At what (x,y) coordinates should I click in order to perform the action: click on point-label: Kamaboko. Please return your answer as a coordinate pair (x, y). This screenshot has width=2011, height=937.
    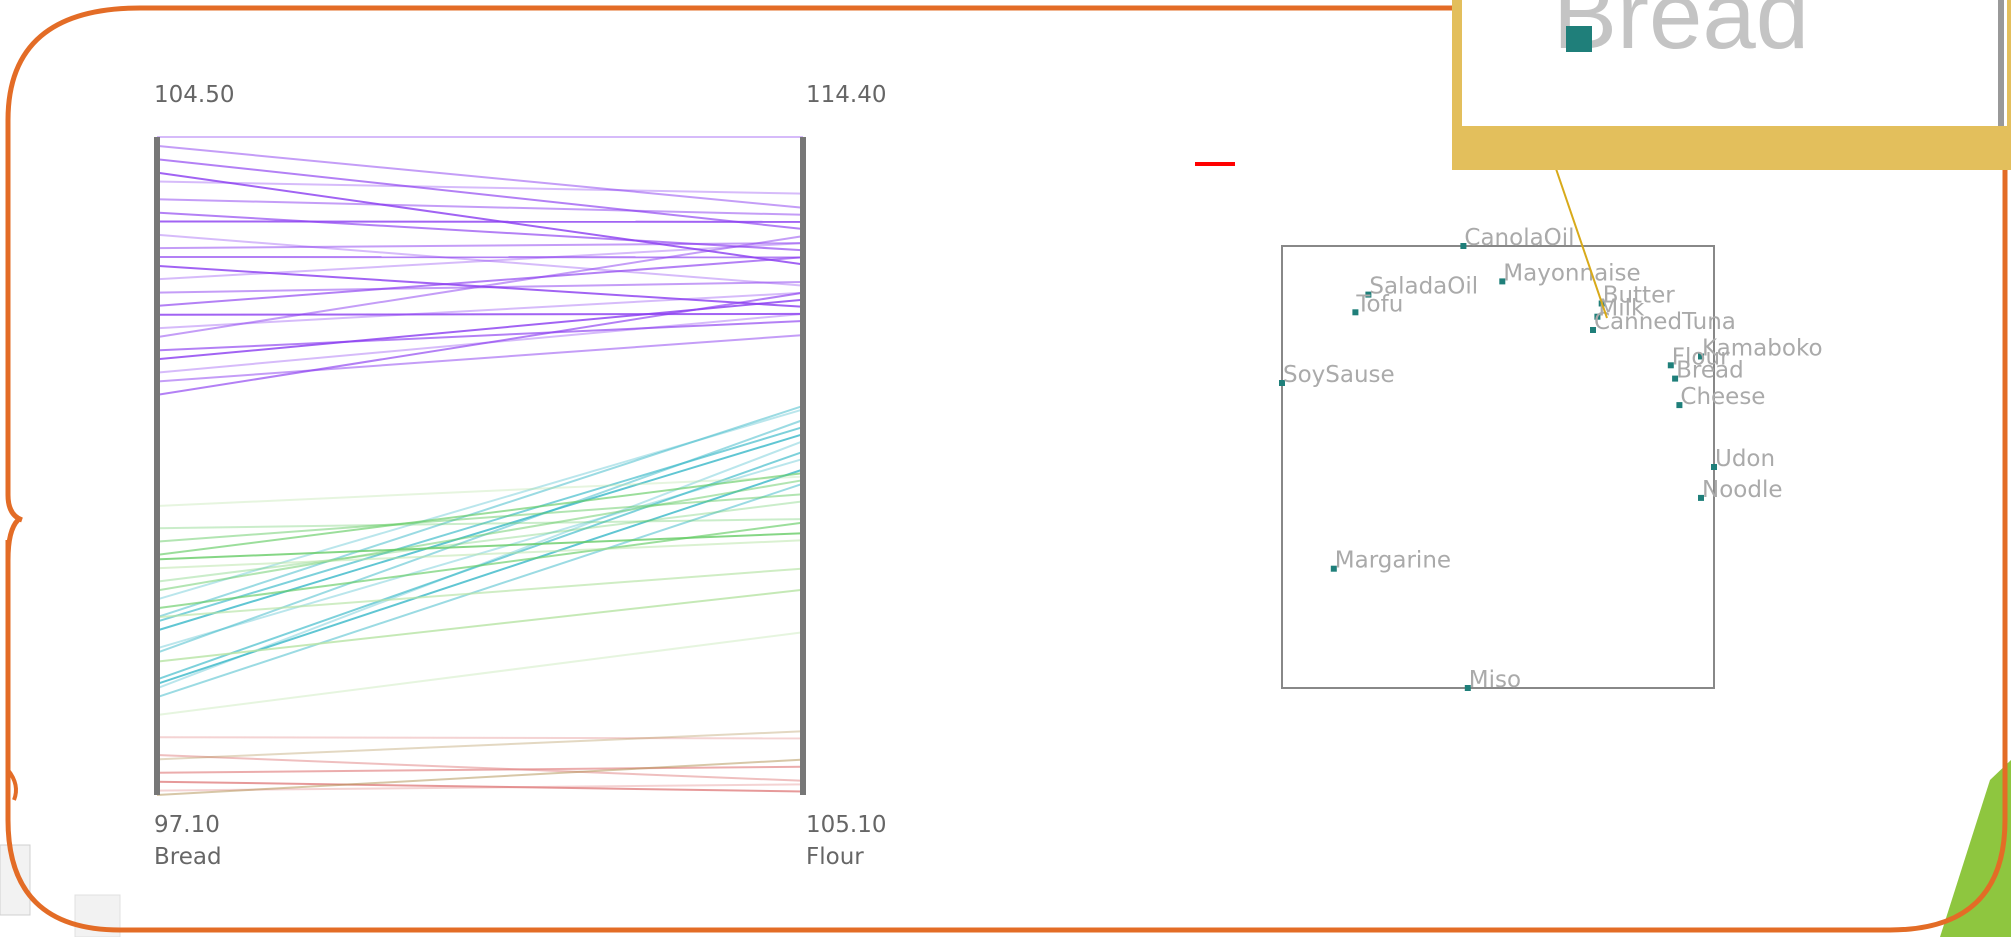
    Looking at the image, I should click on (1762, 349).